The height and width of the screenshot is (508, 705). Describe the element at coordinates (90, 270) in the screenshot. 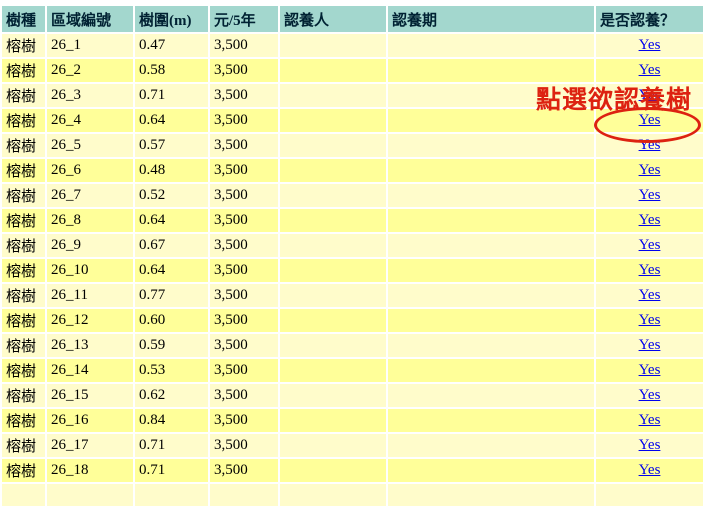

I see `cell-area-id: 26_10` at that location.